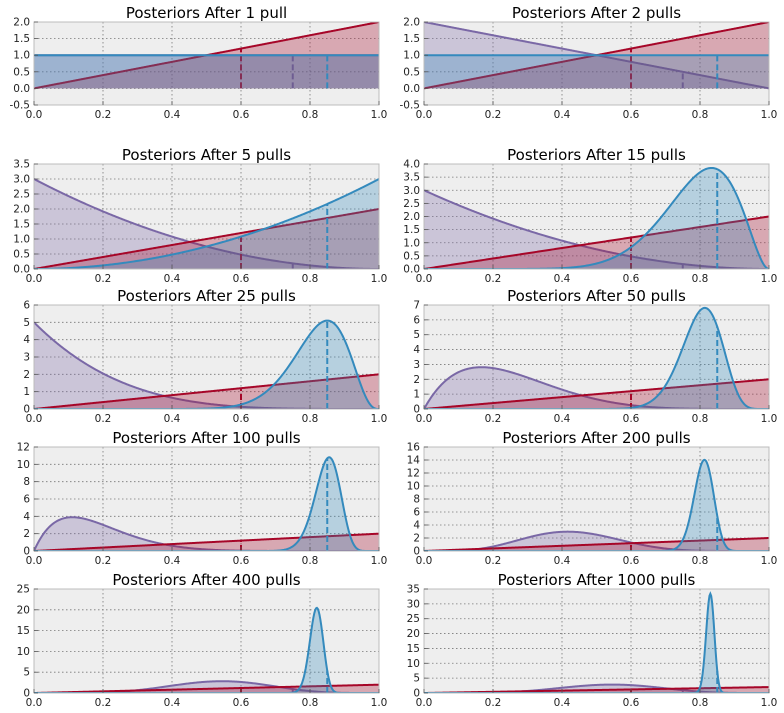 The width and height of the screenshot is (784, 713). Describe the element at coordinates (21, 195) in the screenshot. I see `y-tick-label: 2.5` at that location.